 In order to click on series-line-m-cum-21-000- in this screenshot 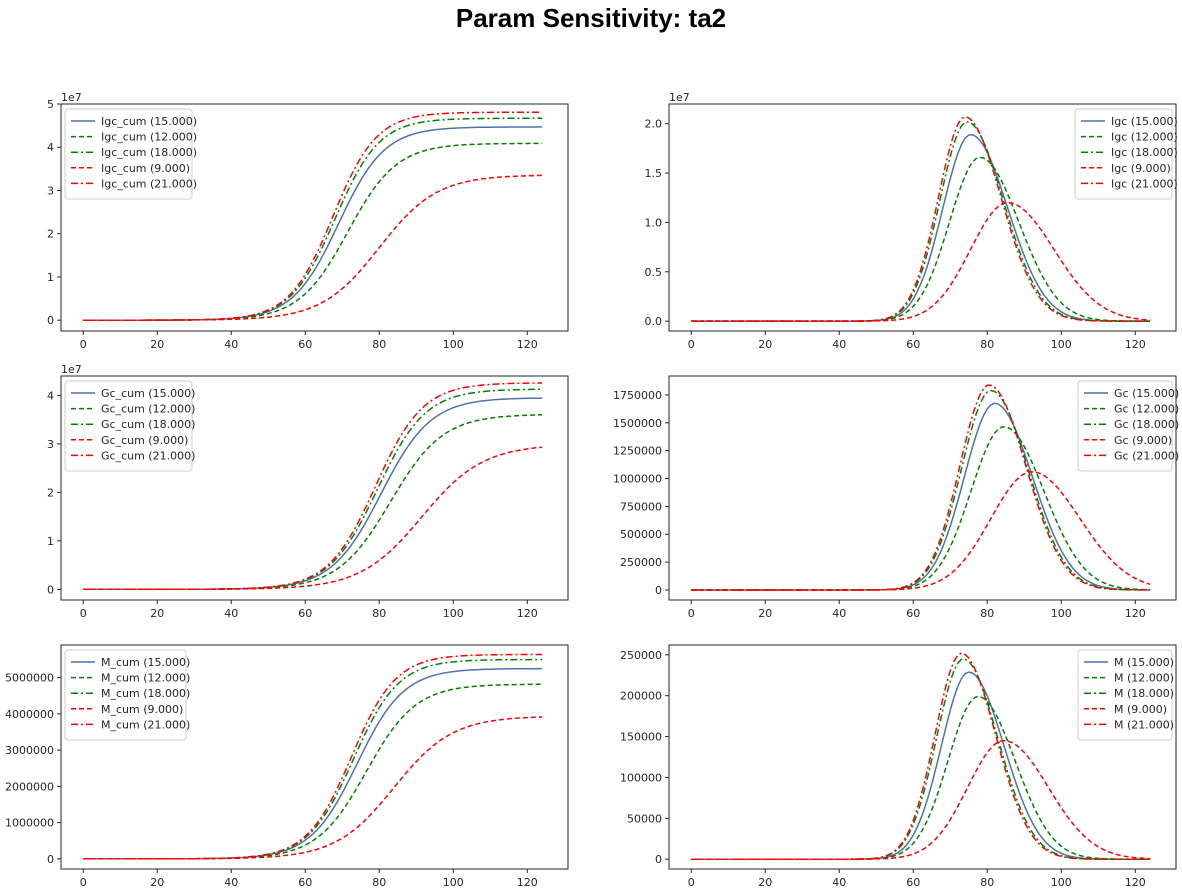, I will do `click(313, 756)`.